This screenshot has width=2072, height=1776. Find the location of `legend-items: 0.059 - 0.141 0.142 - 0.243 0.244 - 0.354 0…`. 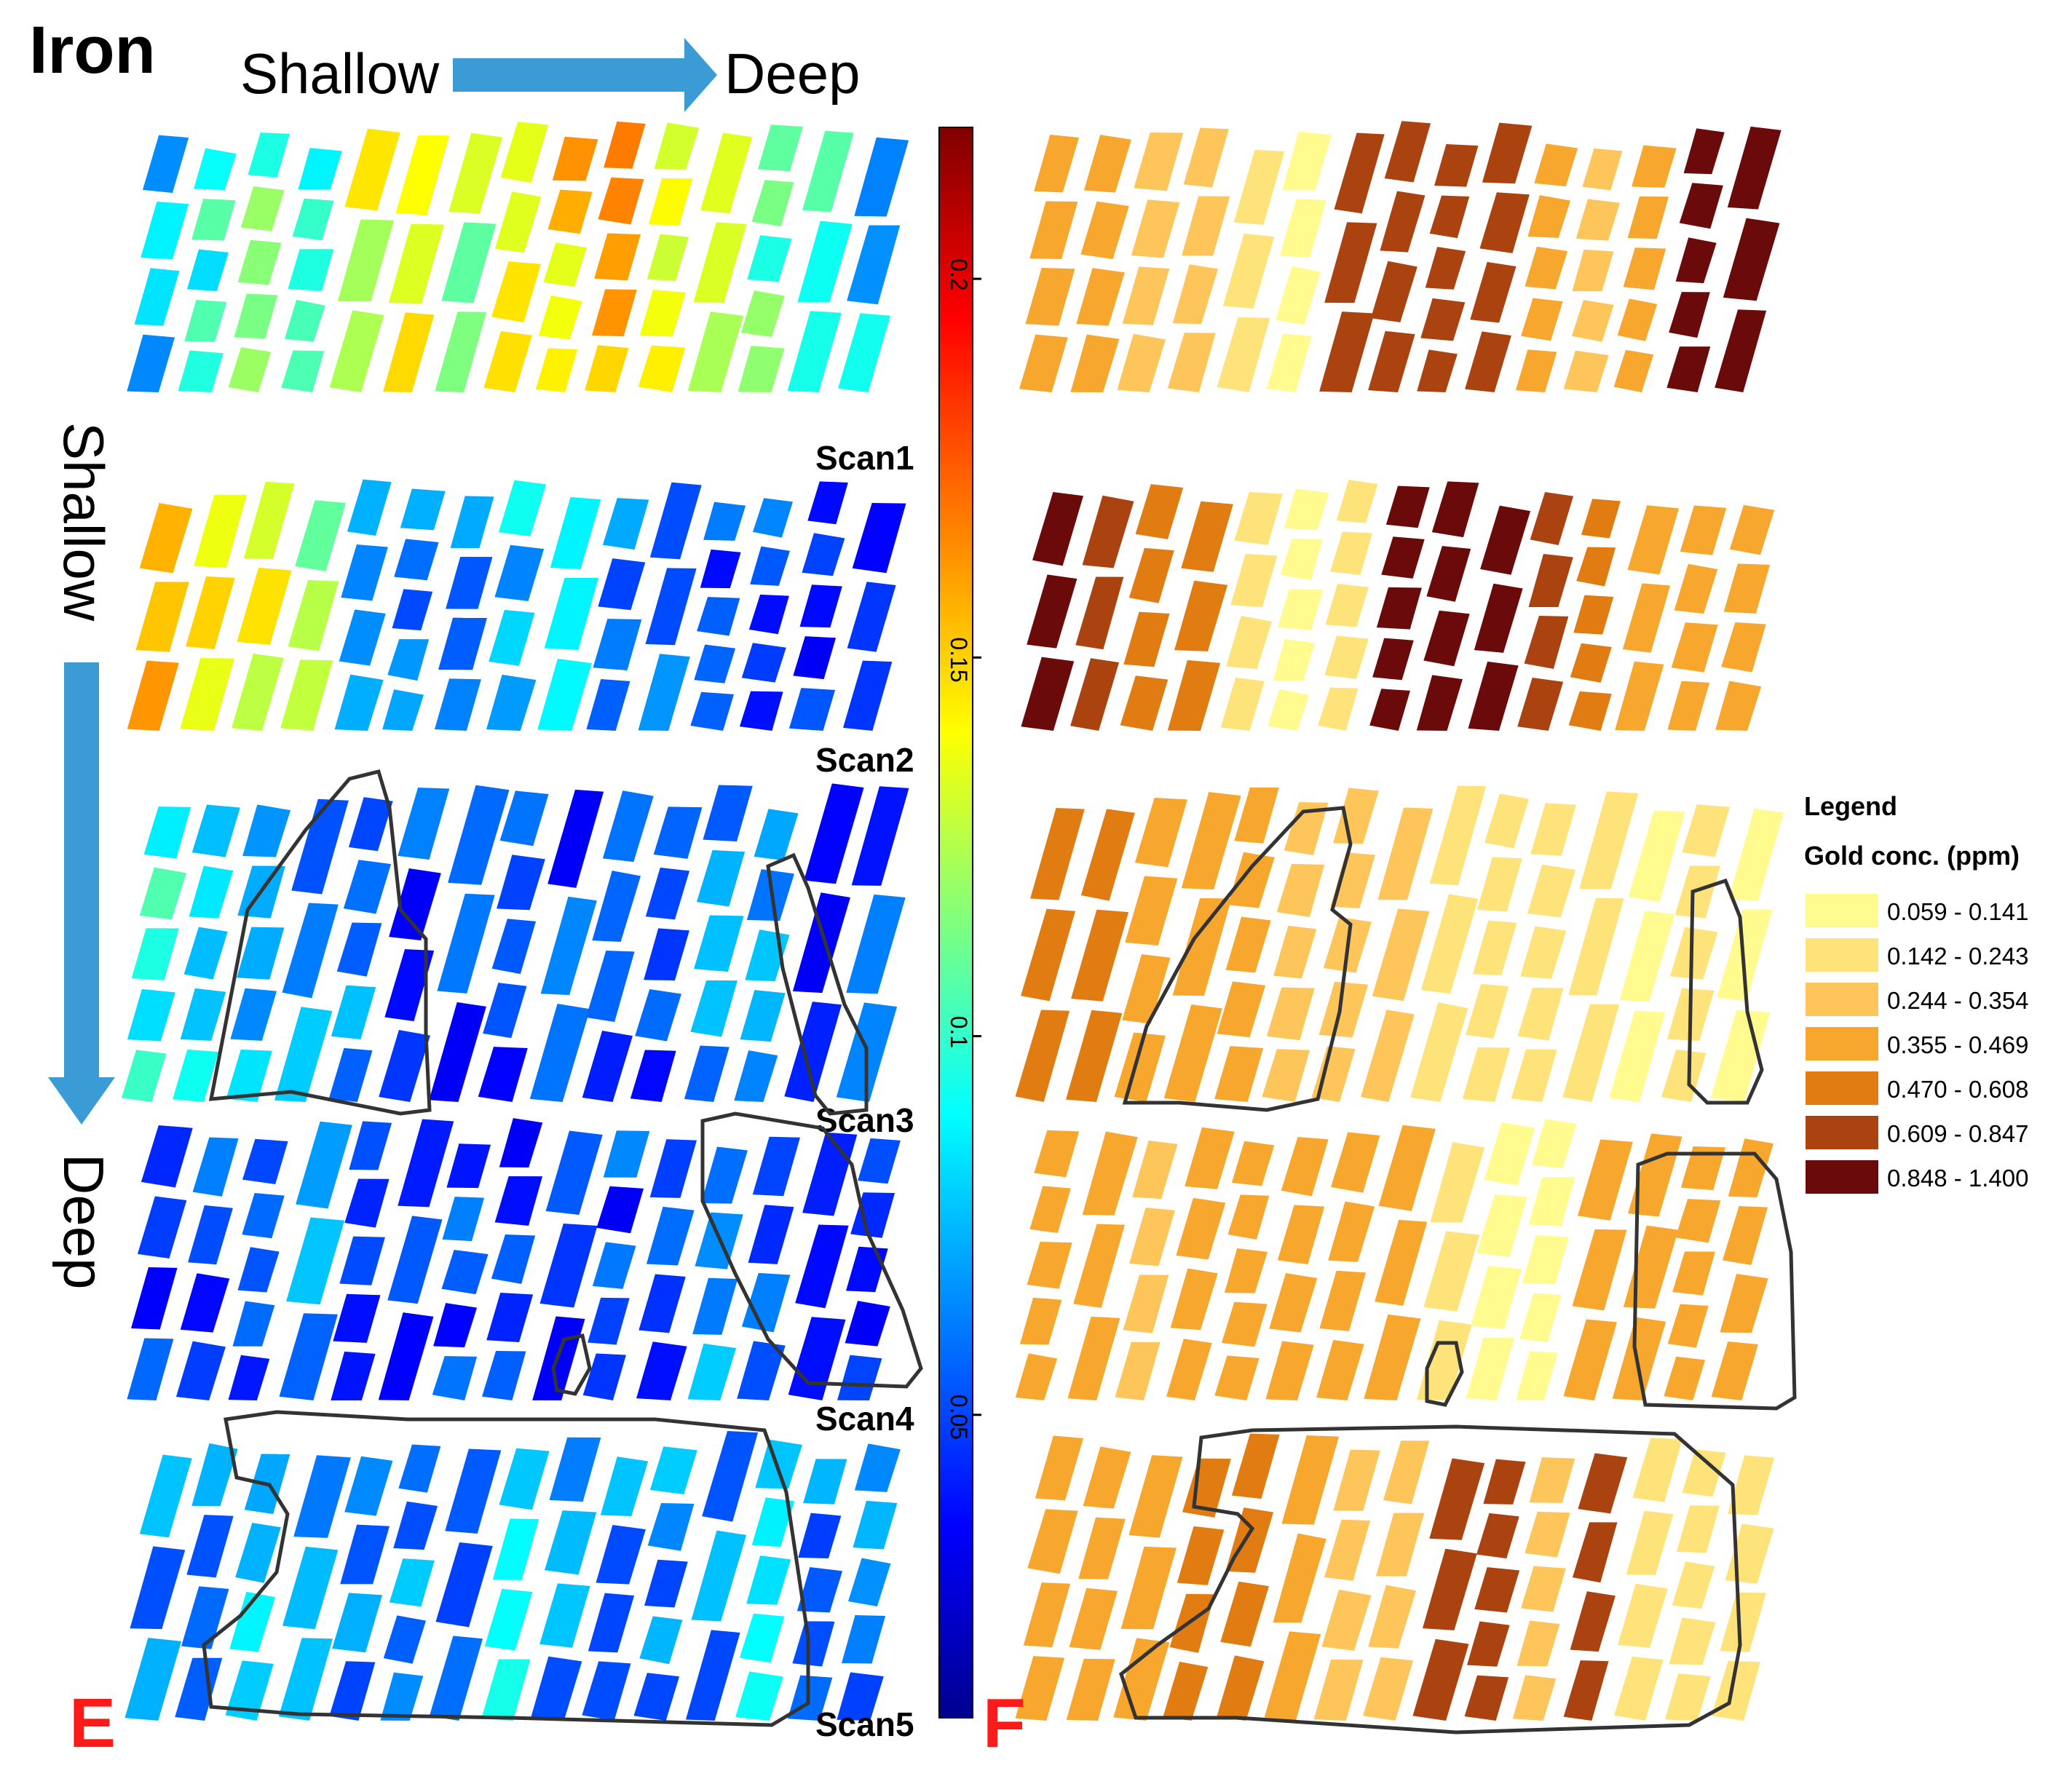

legend-items: 0.059 - 0.141 0.142 - 0.243 0.244 - 0.354 0… is located at coordinates (1917, 1044).